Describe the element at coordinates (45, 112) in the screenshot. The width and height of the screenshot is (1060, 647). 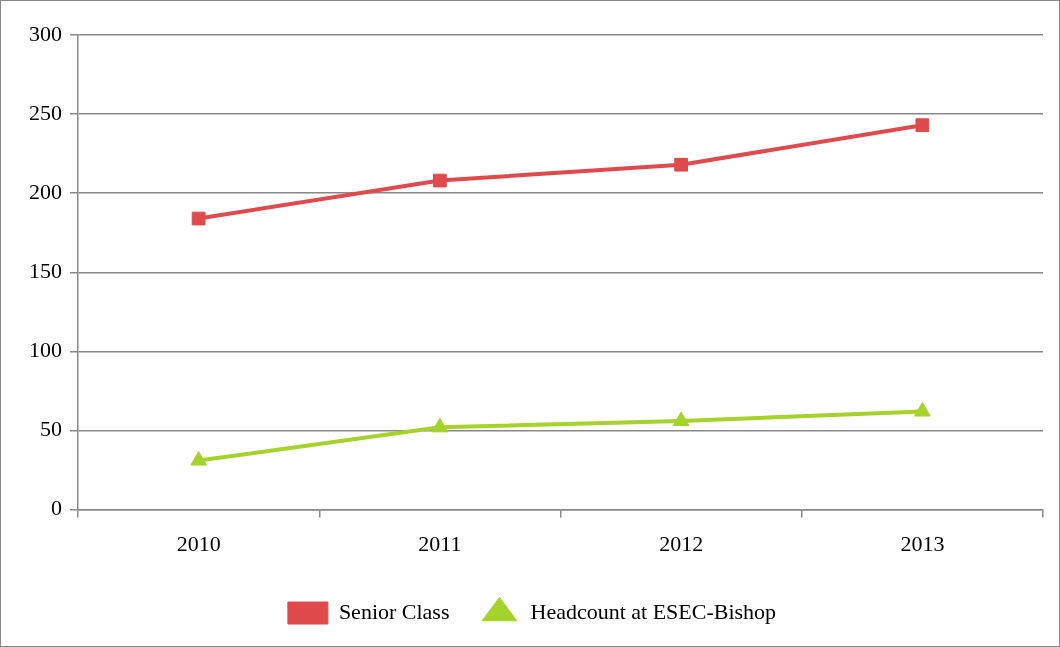
I see `y-tick-label: 250` at that location.